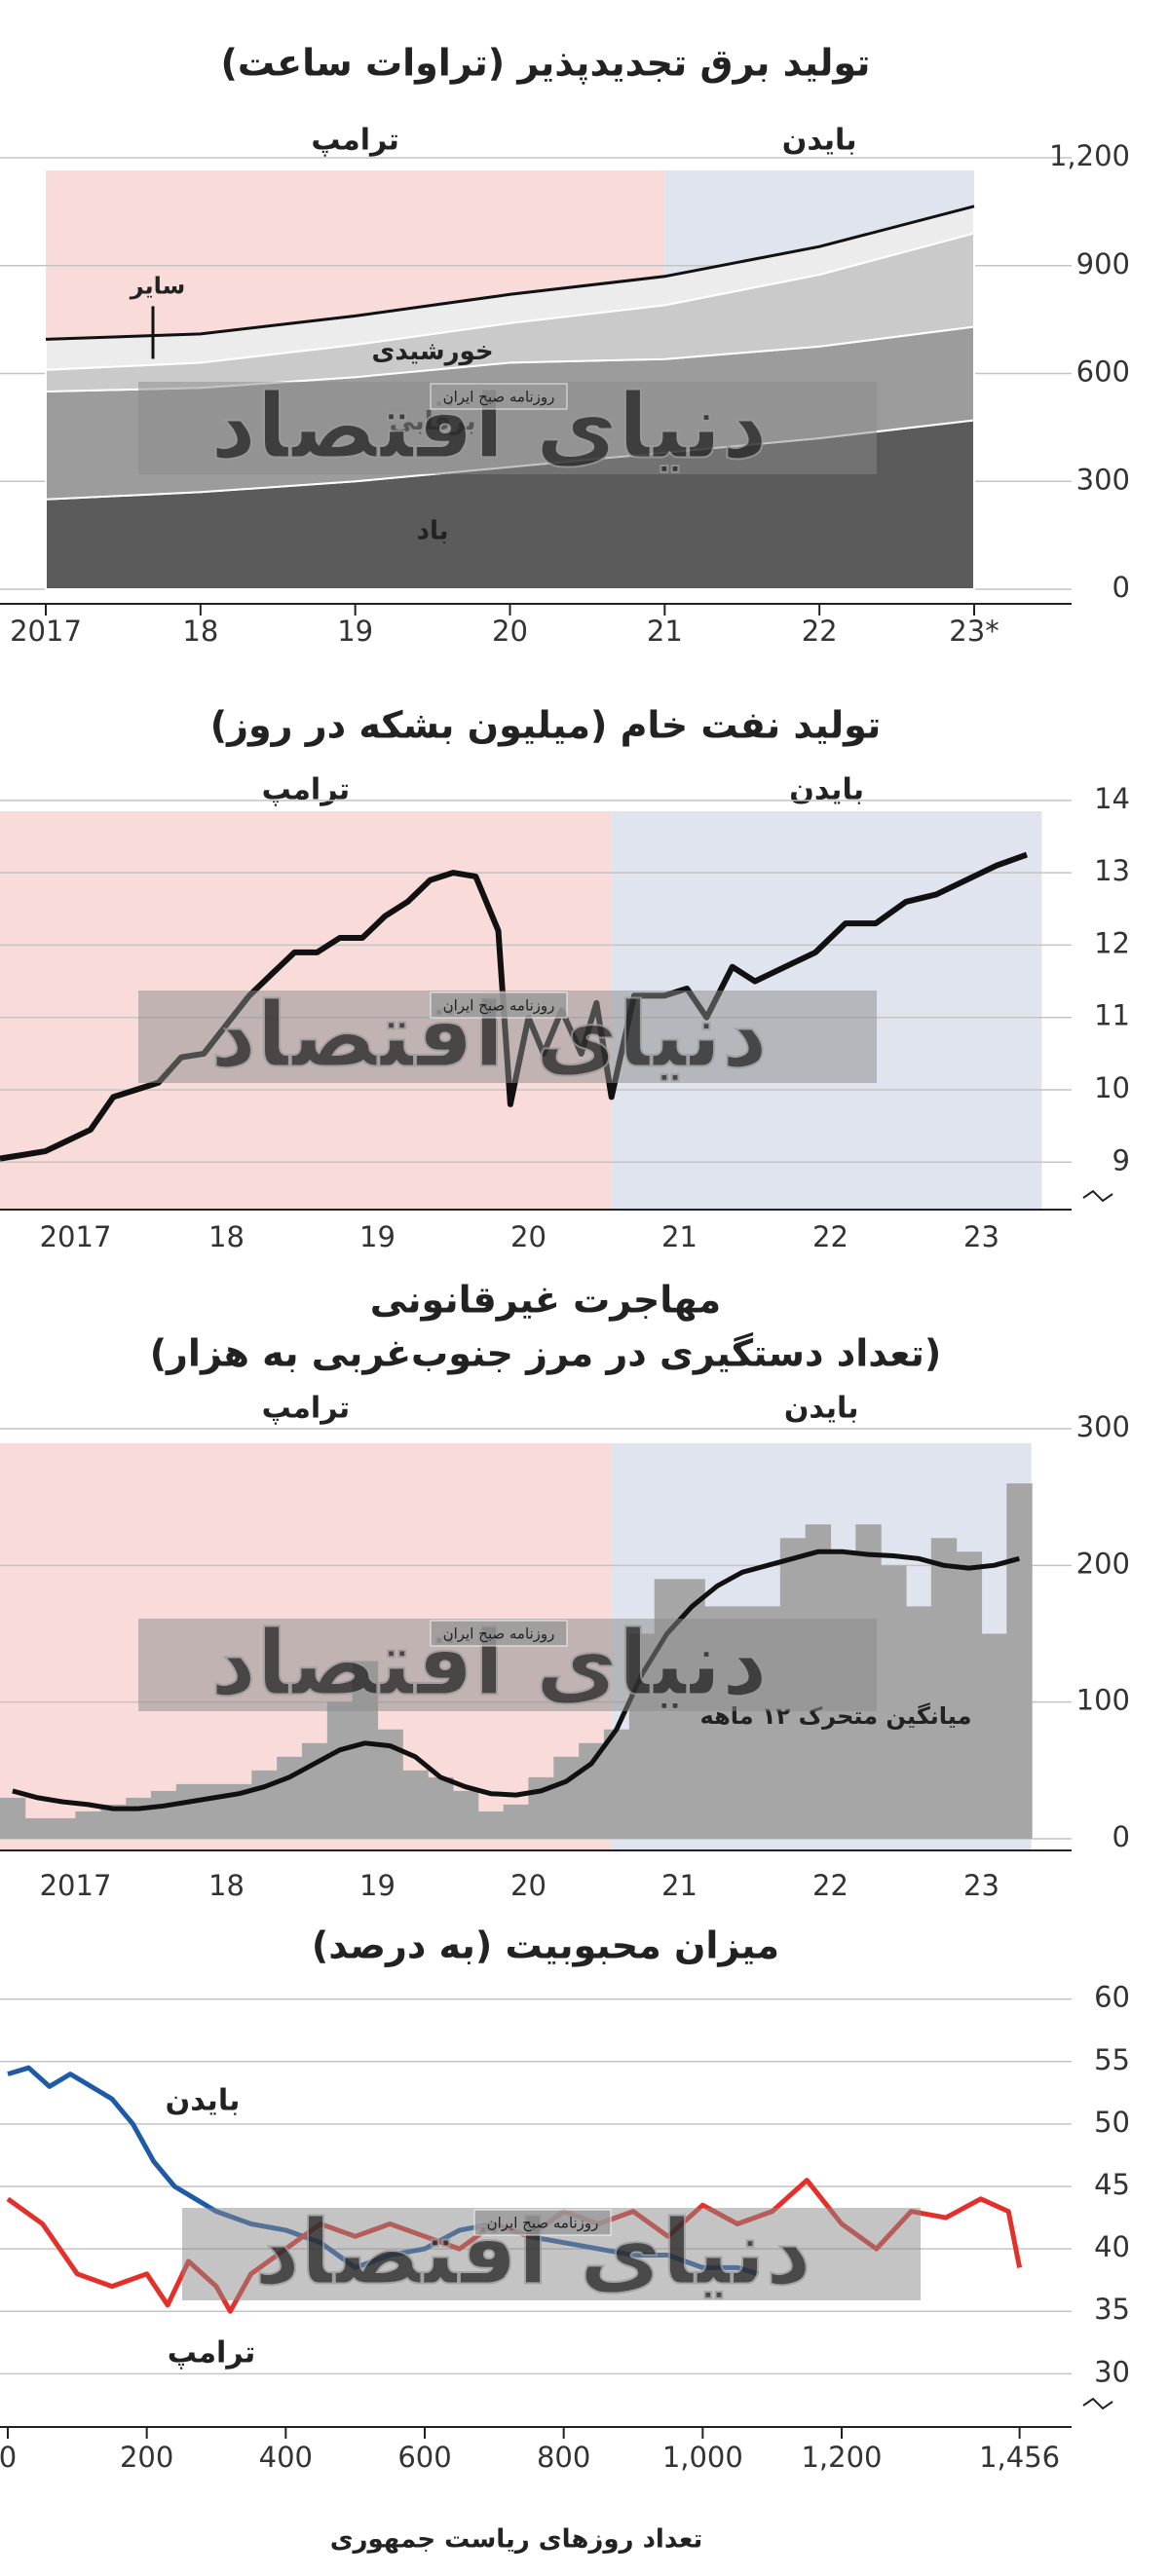 The image size is (1169, 2576). Describe the element at coordinates (516, 1680) in the screenshot. I see `data-line` at that location.